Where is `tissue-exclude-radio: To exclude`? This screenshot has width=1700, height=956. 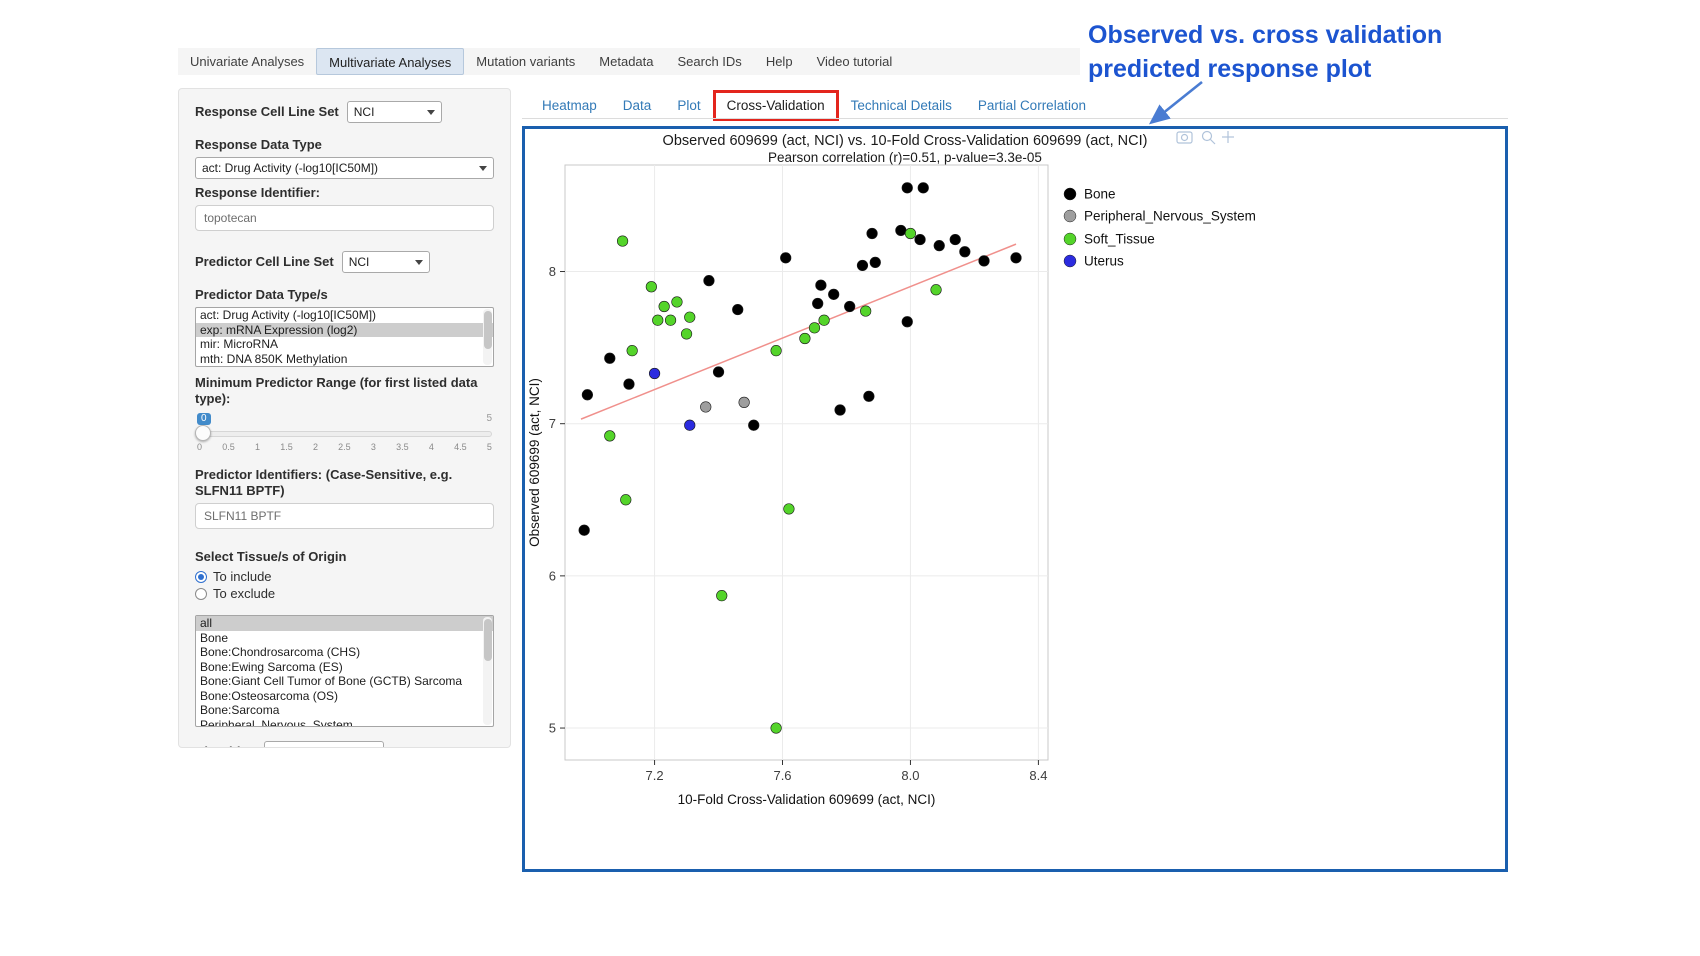
tissue-exclude-radio: To exclude is located at coordinates (344, 593).